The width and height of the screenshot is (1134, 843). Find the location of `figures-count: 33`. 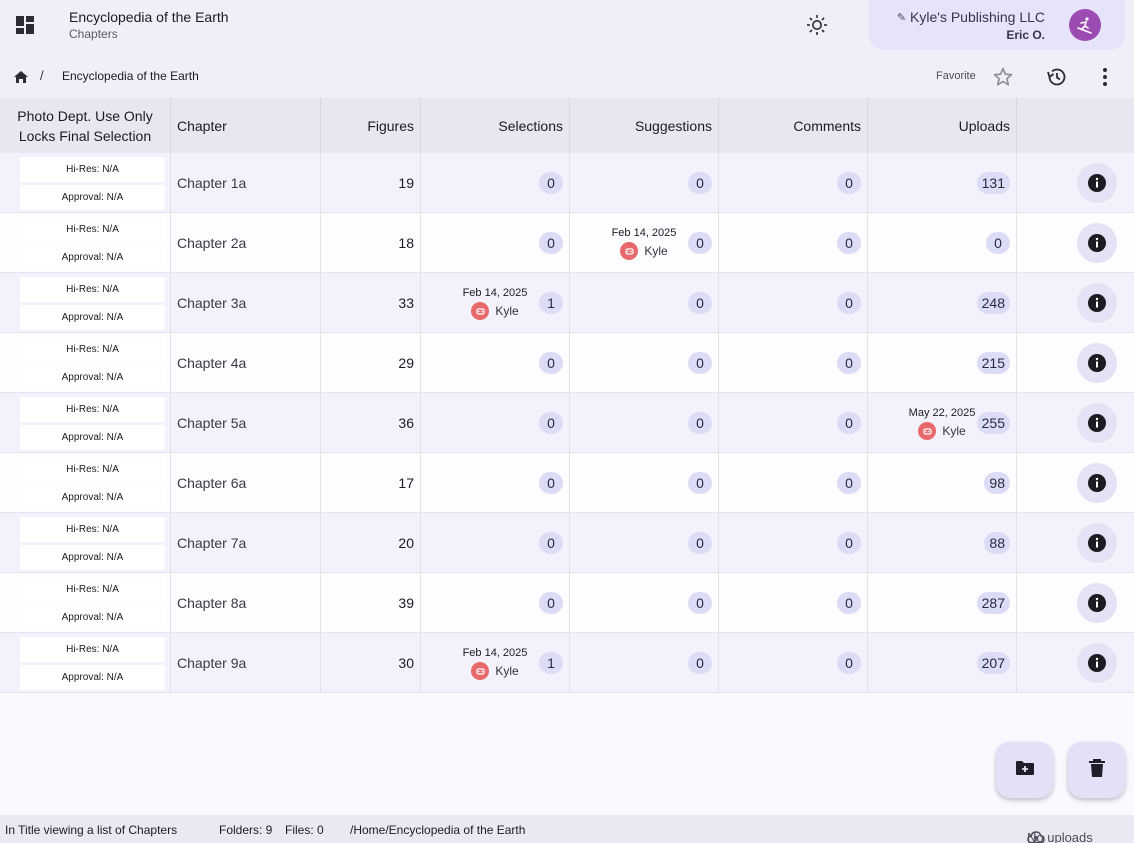

figures-count: 33 is located at coordinates (371, 302).